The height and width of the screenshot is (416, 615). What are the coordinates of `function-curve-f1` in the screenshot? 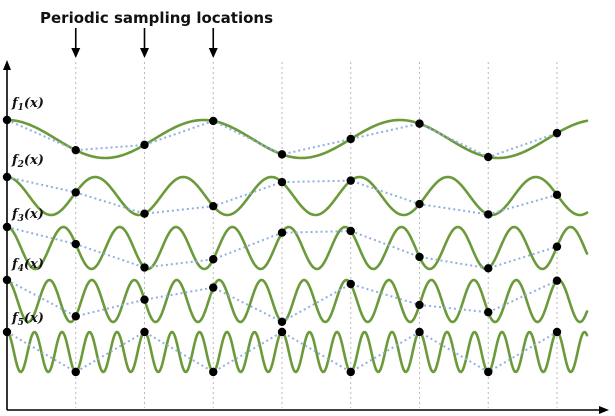 It's located at (297, 139).